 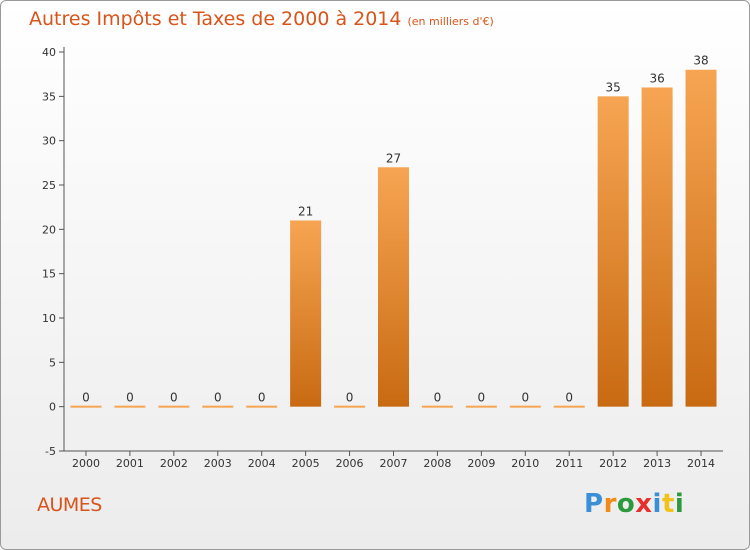 What do you see at coordinates (49, 185) in the screenshot?
I see `y-tick-label: 25` at bounding box center [49, 185].